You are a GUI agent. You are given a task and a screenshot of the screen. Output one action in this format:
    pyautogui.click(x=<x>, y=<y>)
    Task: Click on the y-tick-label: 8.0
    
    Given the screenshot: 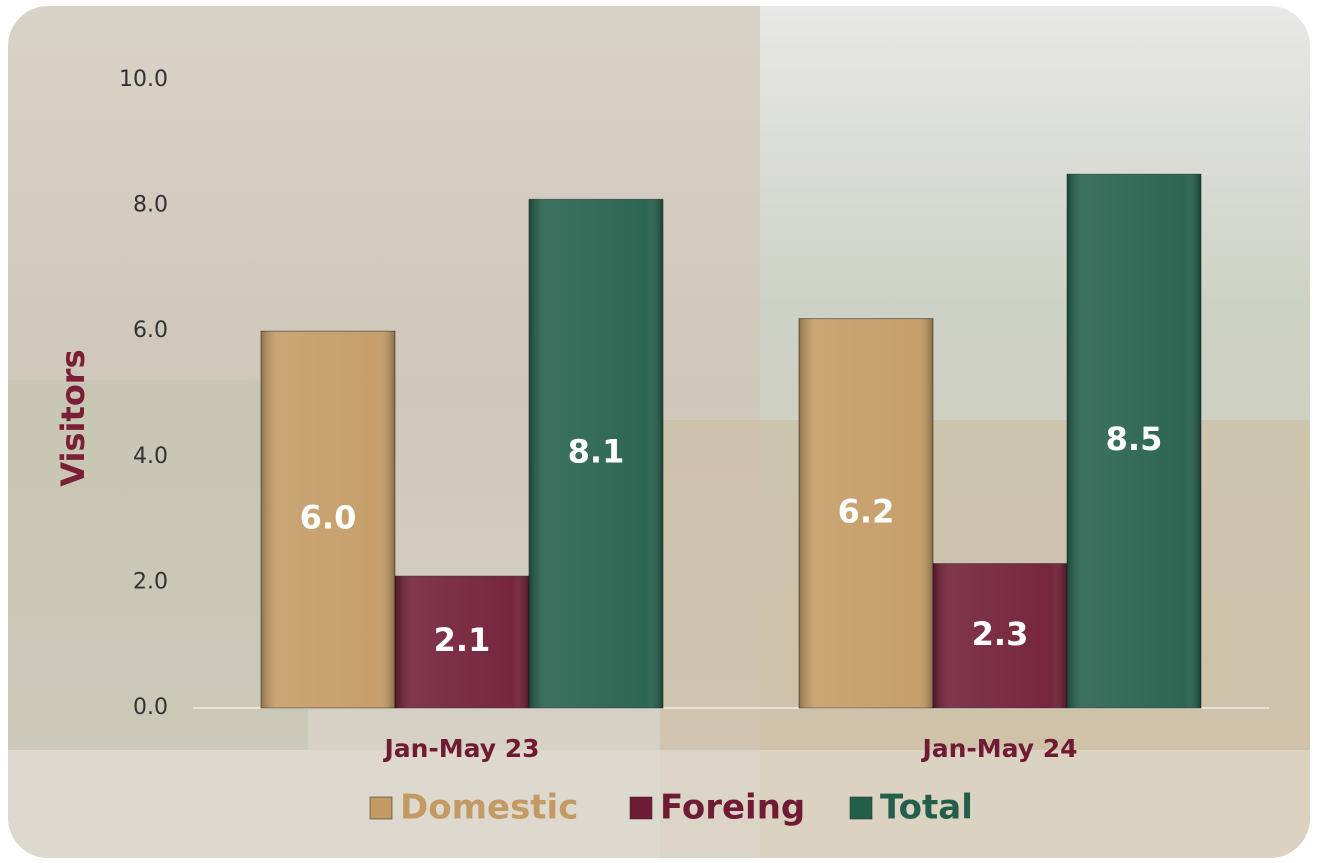 What is the action you would take?
    pyautogui.click(x=150, y=205)
    